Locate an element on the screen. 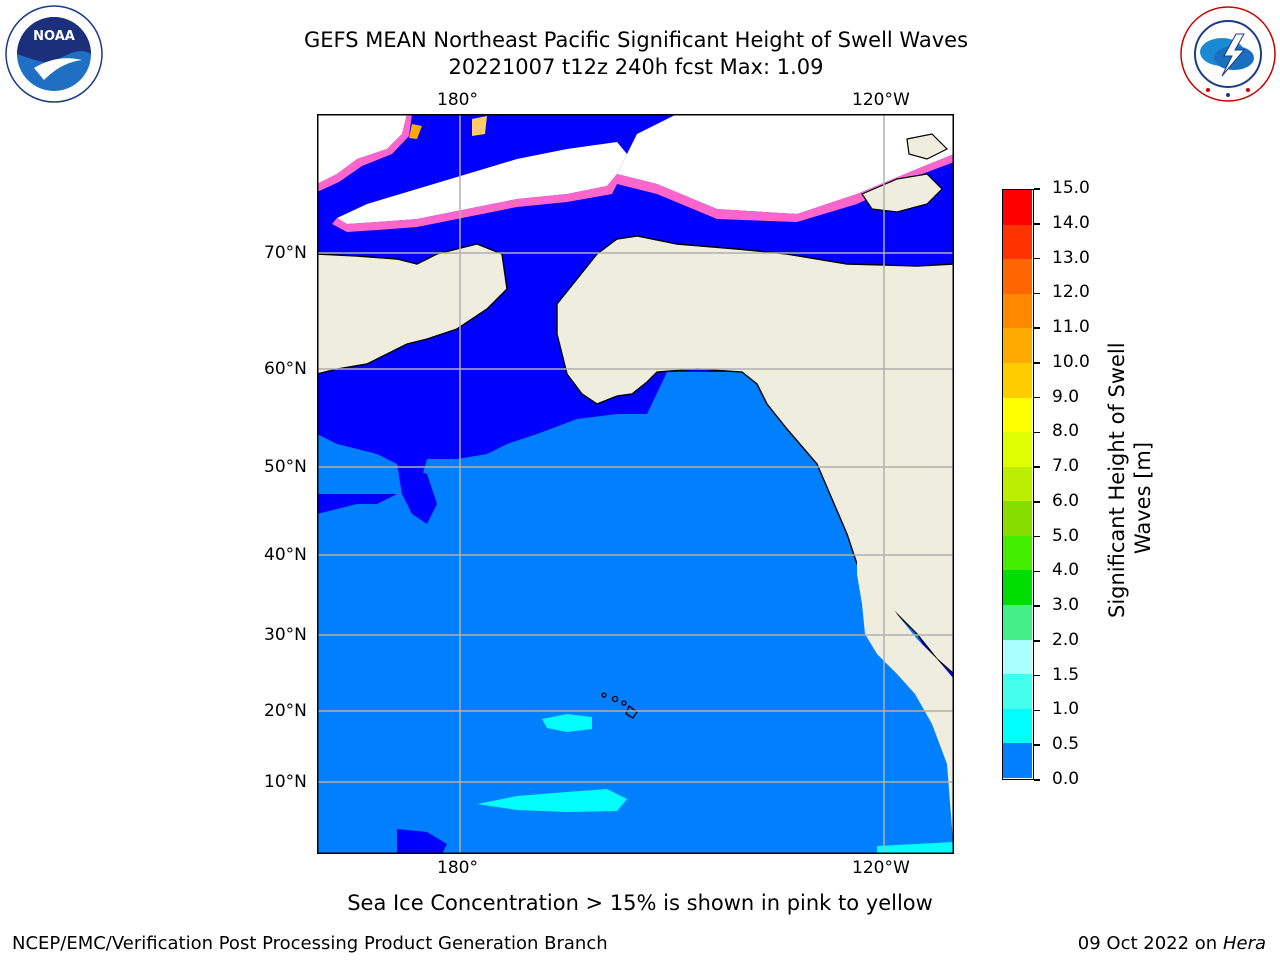 The height and width of the screenshot is (960, 1280). lat-label-70n: 70°N is located at coordinates (285, 253).